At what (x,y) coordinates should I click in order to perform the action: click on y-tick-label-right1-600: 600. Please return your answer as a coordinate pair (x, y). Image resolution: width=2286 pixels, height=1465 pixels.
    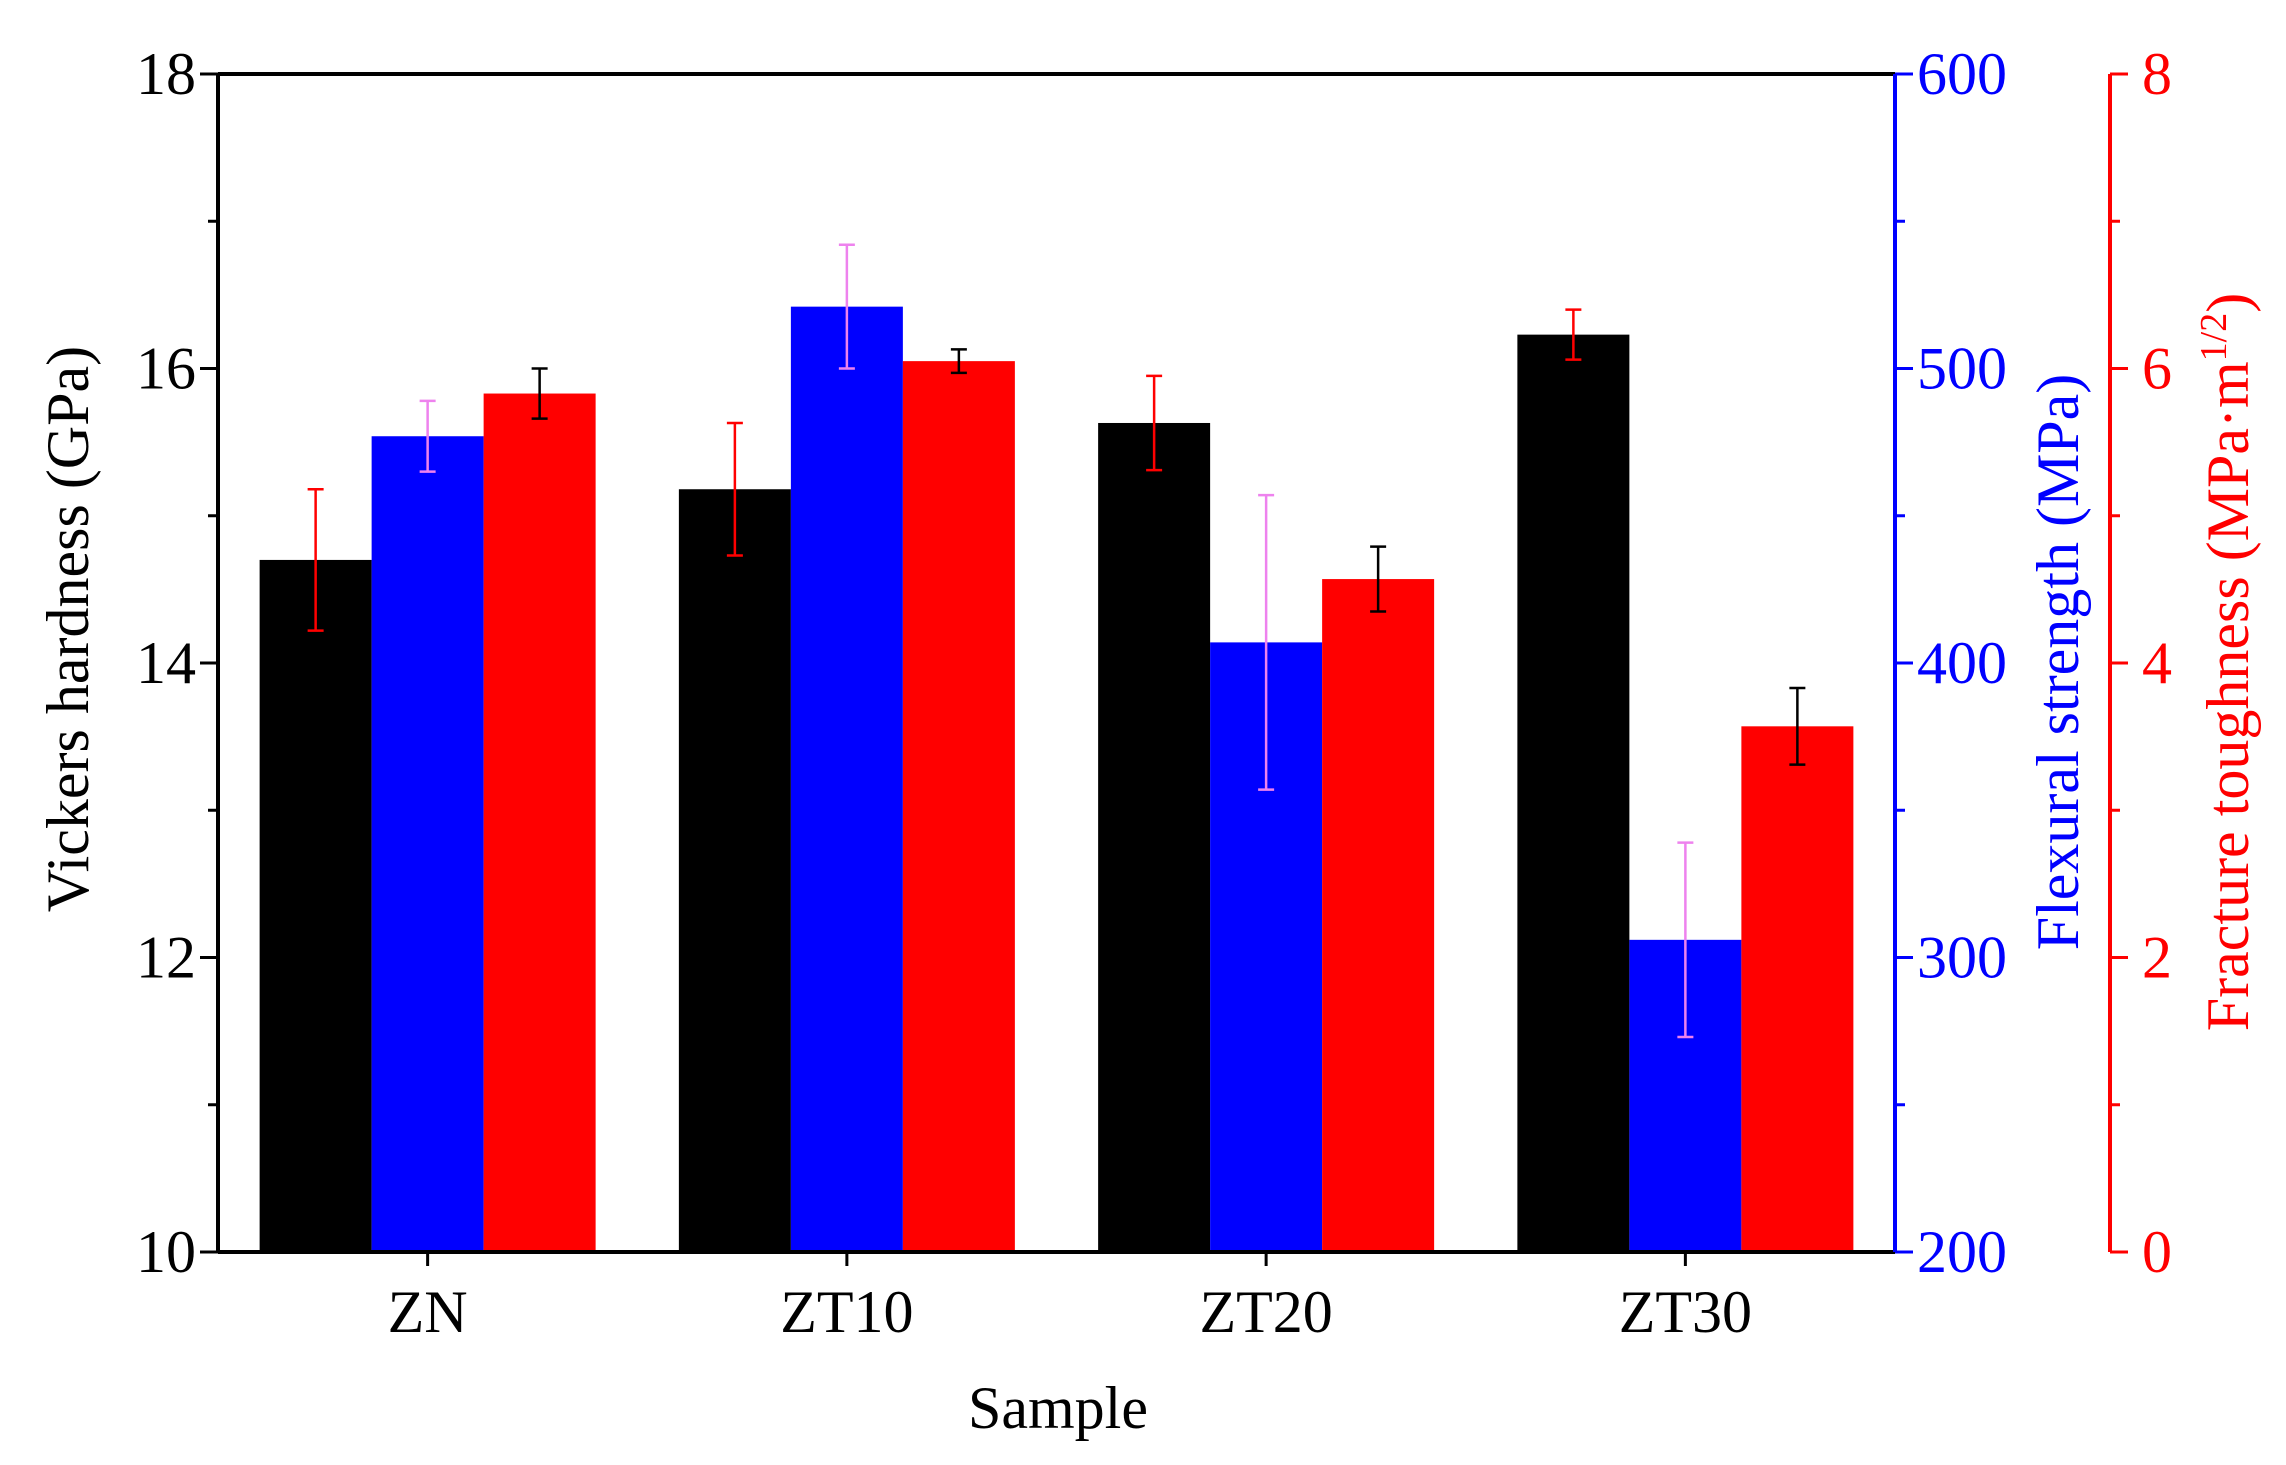
    Looking at the image, I should click on (1962, 74).